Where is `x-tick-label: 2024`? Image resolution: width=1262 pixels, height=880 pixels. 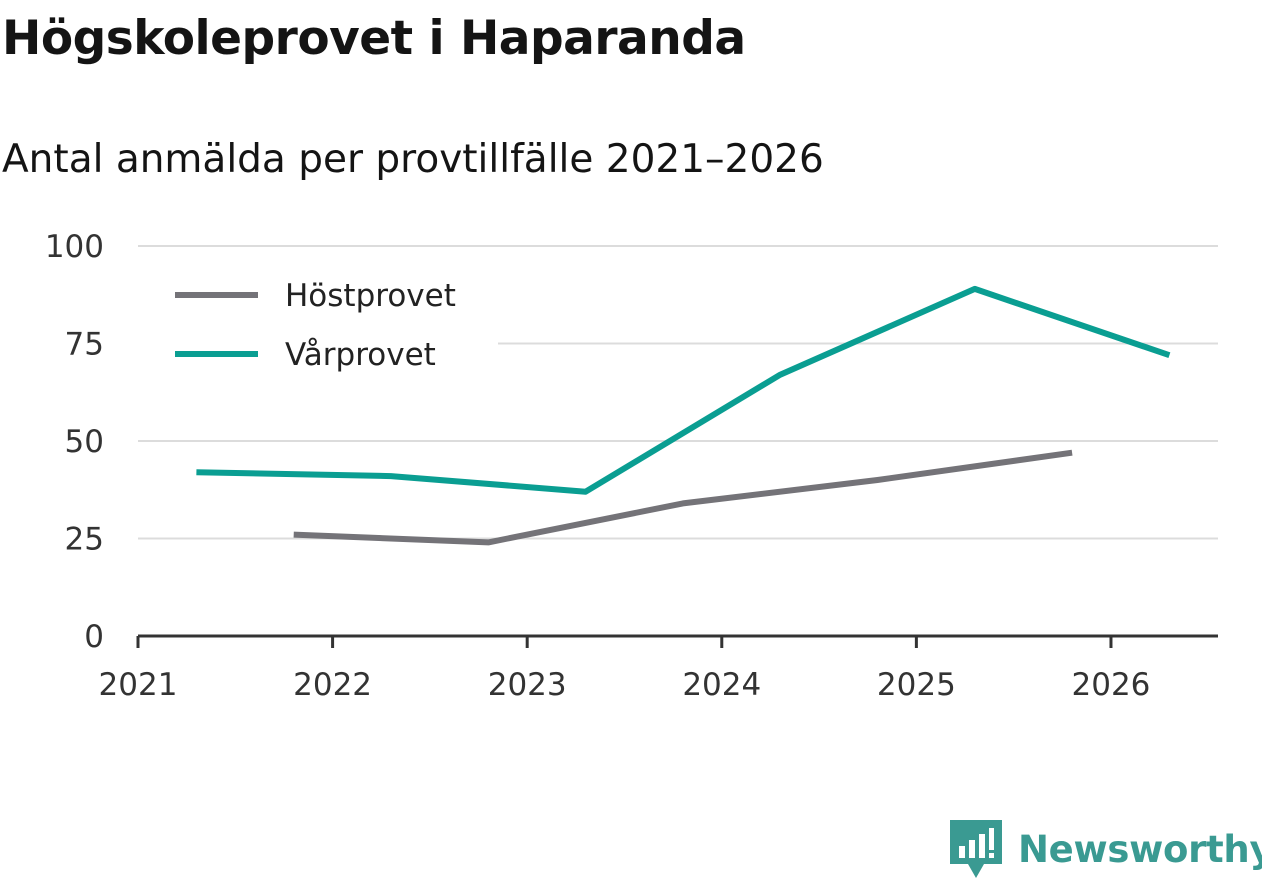 x-tick-label: 2024 is located at coordinates (721, 685).